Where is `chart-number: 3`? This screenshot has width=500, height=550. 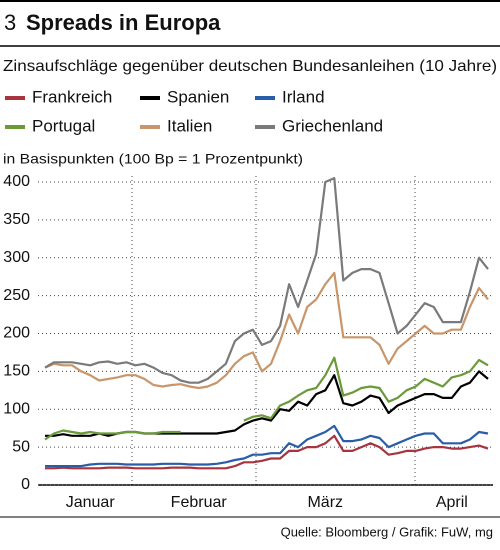 chart-number: 3 is located at coordinates (10, 22).